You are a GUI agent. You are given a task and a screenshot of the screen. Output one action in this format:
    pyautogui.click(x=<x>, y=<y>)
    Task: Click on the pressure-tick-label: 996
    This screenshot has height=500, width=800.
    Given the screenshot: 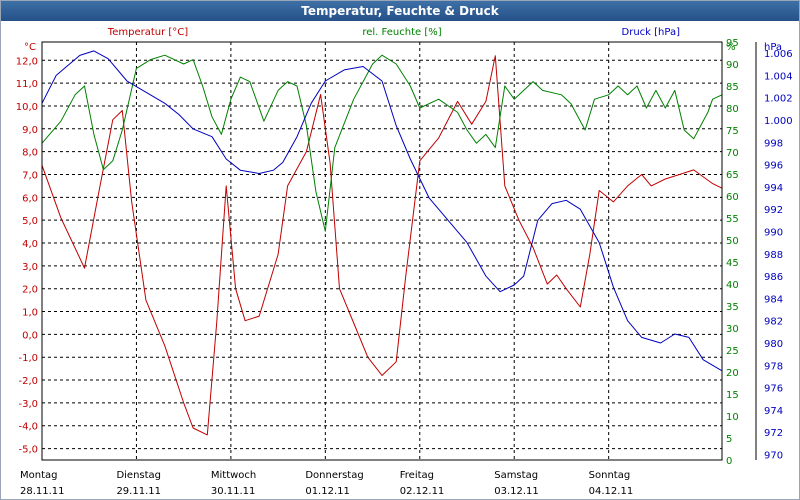 What is the action you would take?
    pyautogui.click(x=773, y=166)
    